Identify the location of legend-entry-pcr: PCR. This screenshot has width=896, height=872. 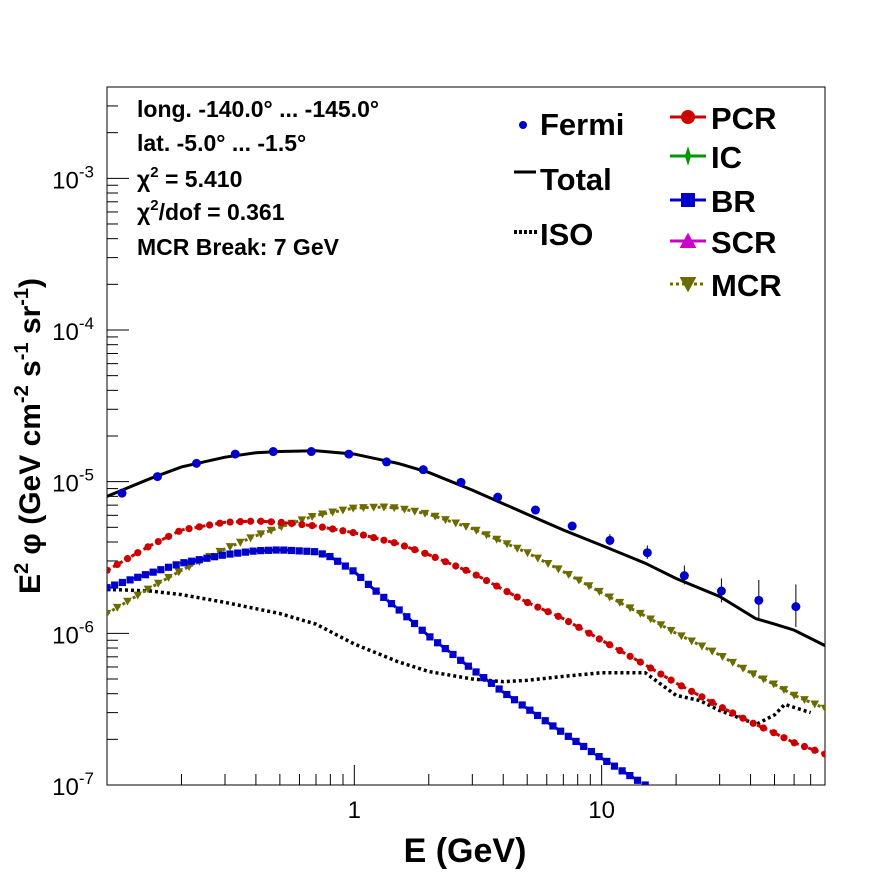
(723, 118).